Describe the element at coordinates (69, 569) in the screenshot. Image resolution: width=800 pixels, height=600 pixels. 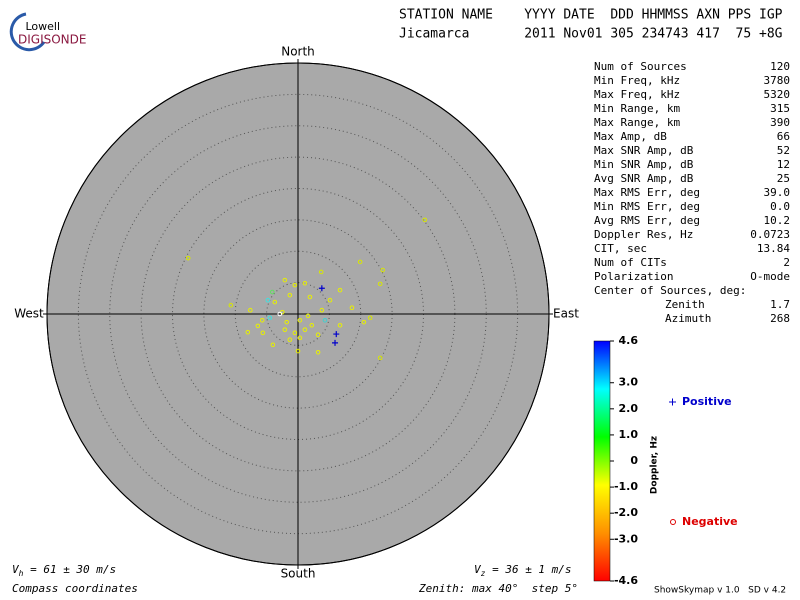
I see `vh-text: = 61 ± 30 m/s` at that location.